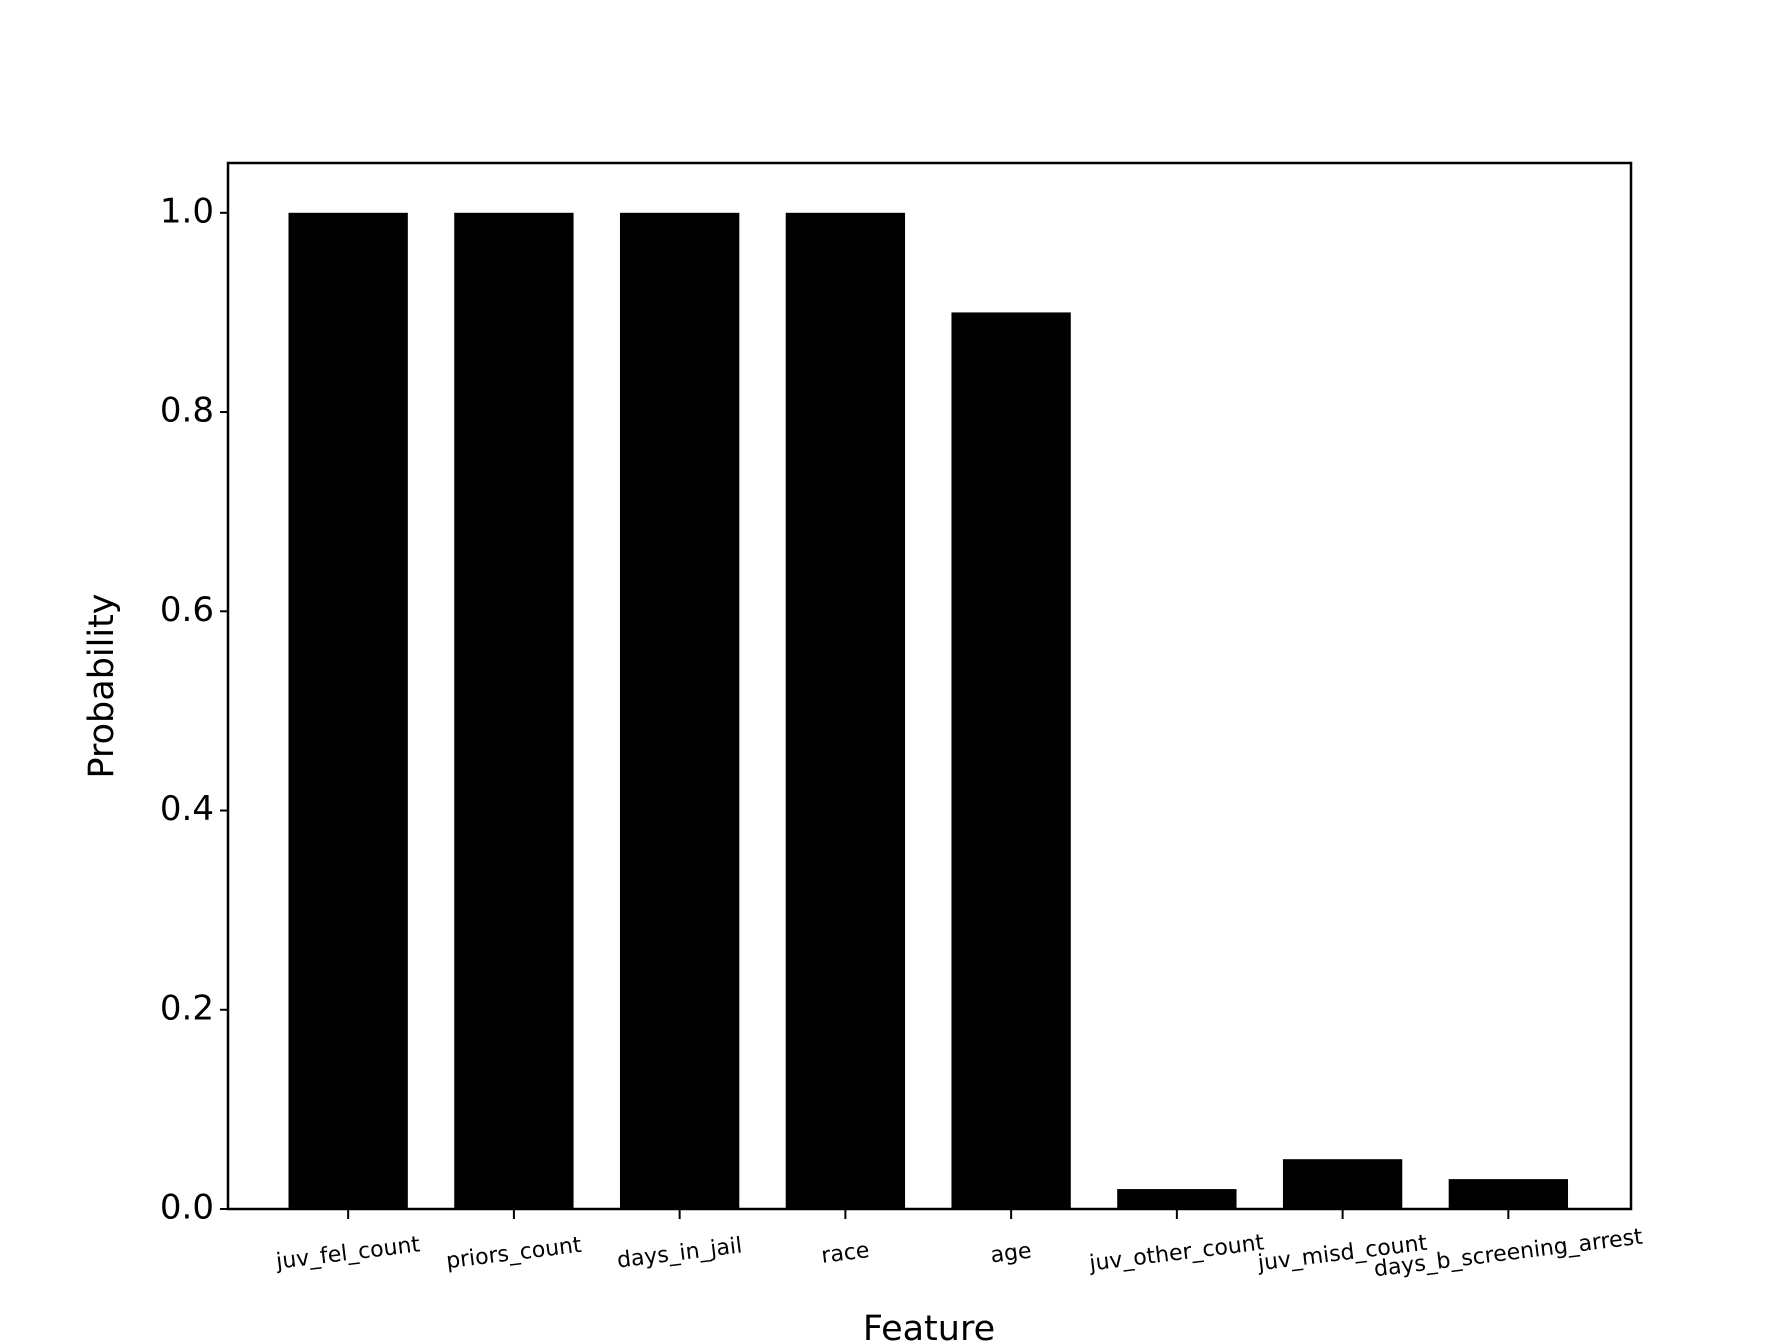 This screenshot has width=1792, height=1344. What do you see at coordinates (1011, 1254) in the screenshot?
I see `x-tick-label: age` at bounding box center [1011, 1254].